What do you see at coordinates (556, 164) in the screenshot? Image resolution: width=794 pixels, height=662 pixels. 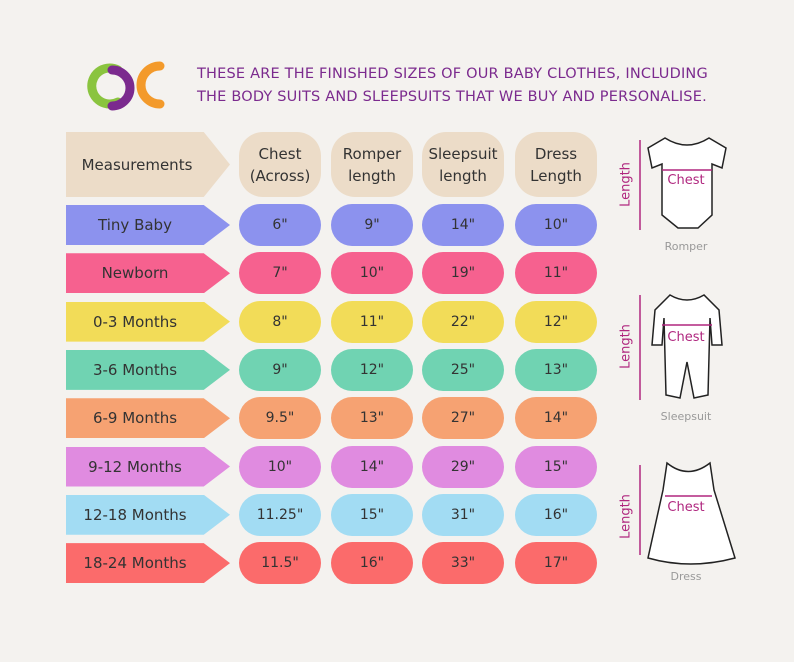 I see `header-cell: Dress Length` at bounding box center [556, 164].